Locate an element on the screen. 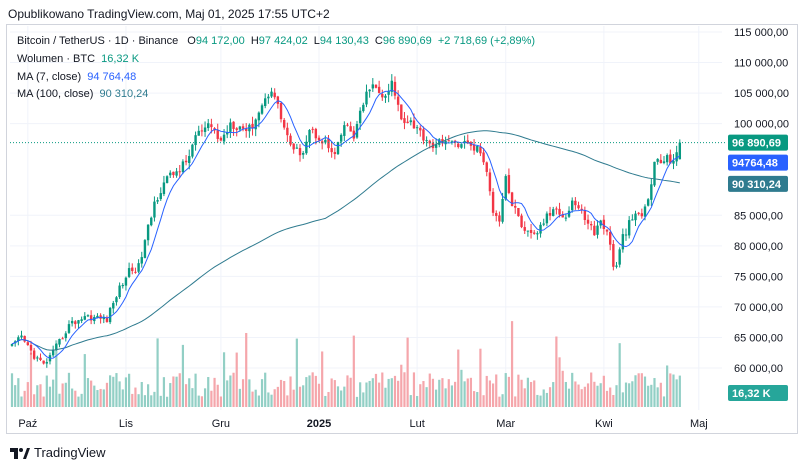  y-tick-label: 85 000,00 is located at coordinates (758, 216).